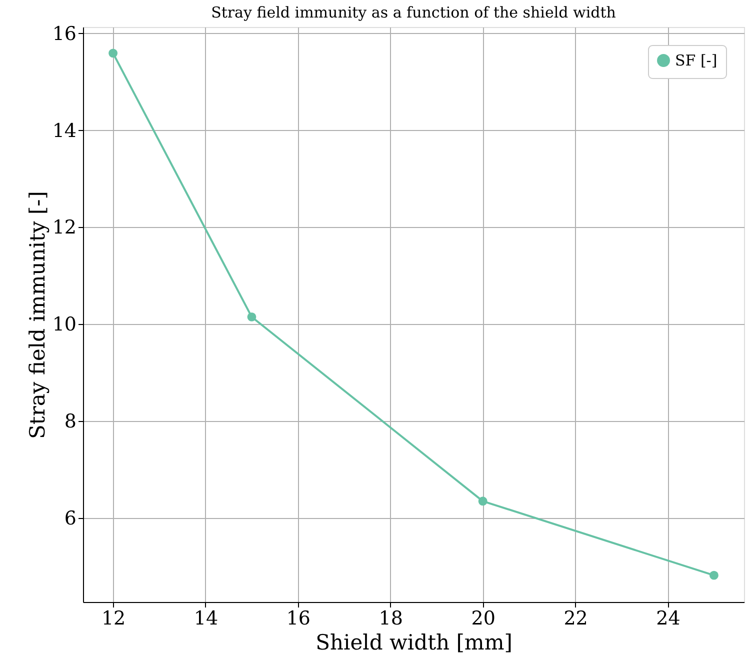 Image resolution: width=756 pixels, height=661 pixels. What do you see at coordinates (64, 227) in the screenshot?
I see `y-tick-label: 12` at bounding box center [64, 227].